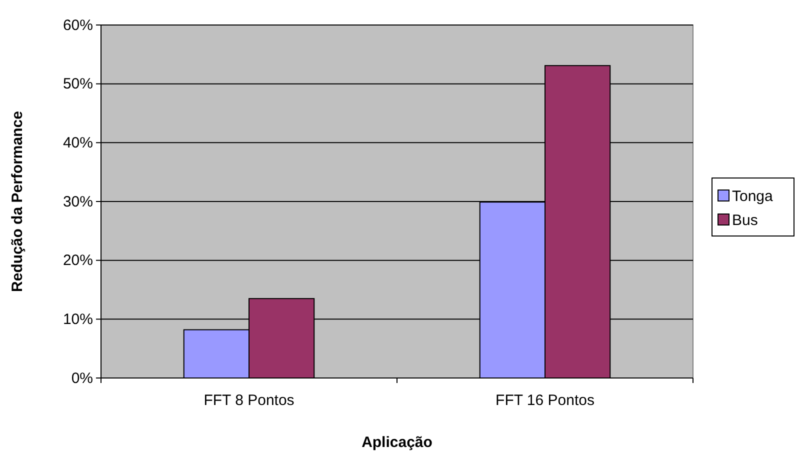 This screenshot has width=799, height=455. I want to click on legend-label: Tonga, so click(753, 196).